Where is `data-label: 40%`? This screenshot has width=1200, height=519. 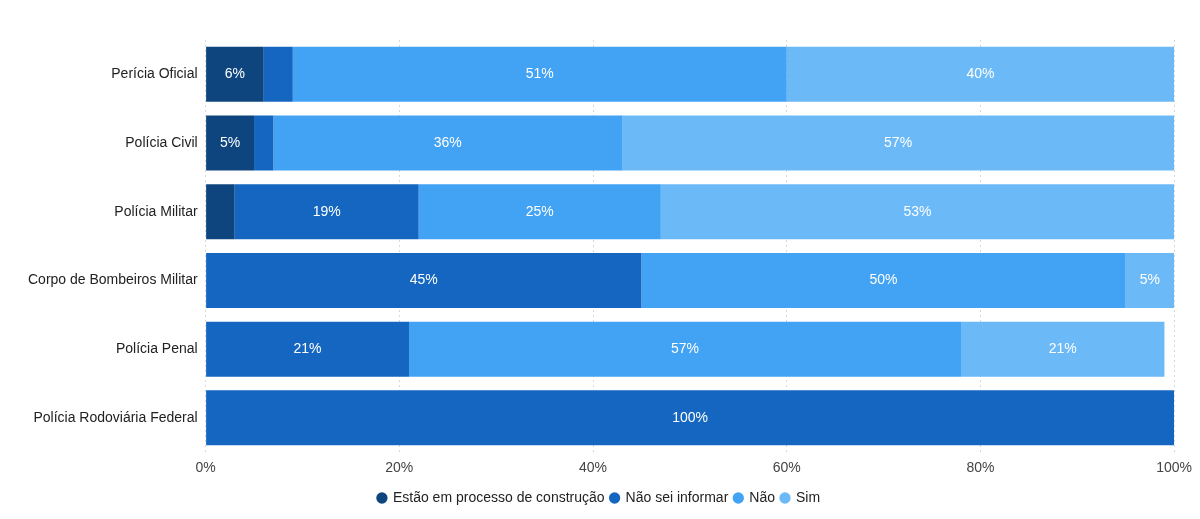 data-label: 40% is located at coordinates (980, 73).